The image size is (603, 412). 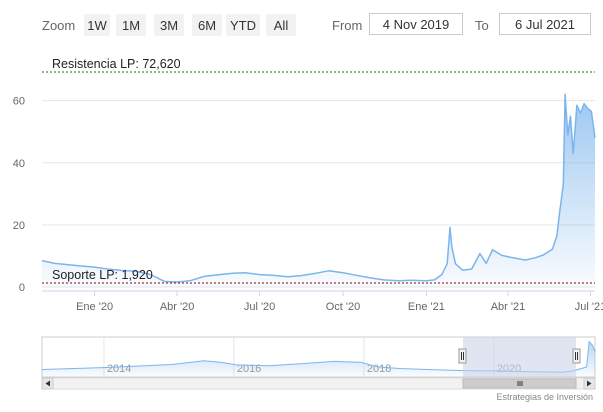 I want to click on zoom-6m-button: 6M, so click(x=207, y=25).